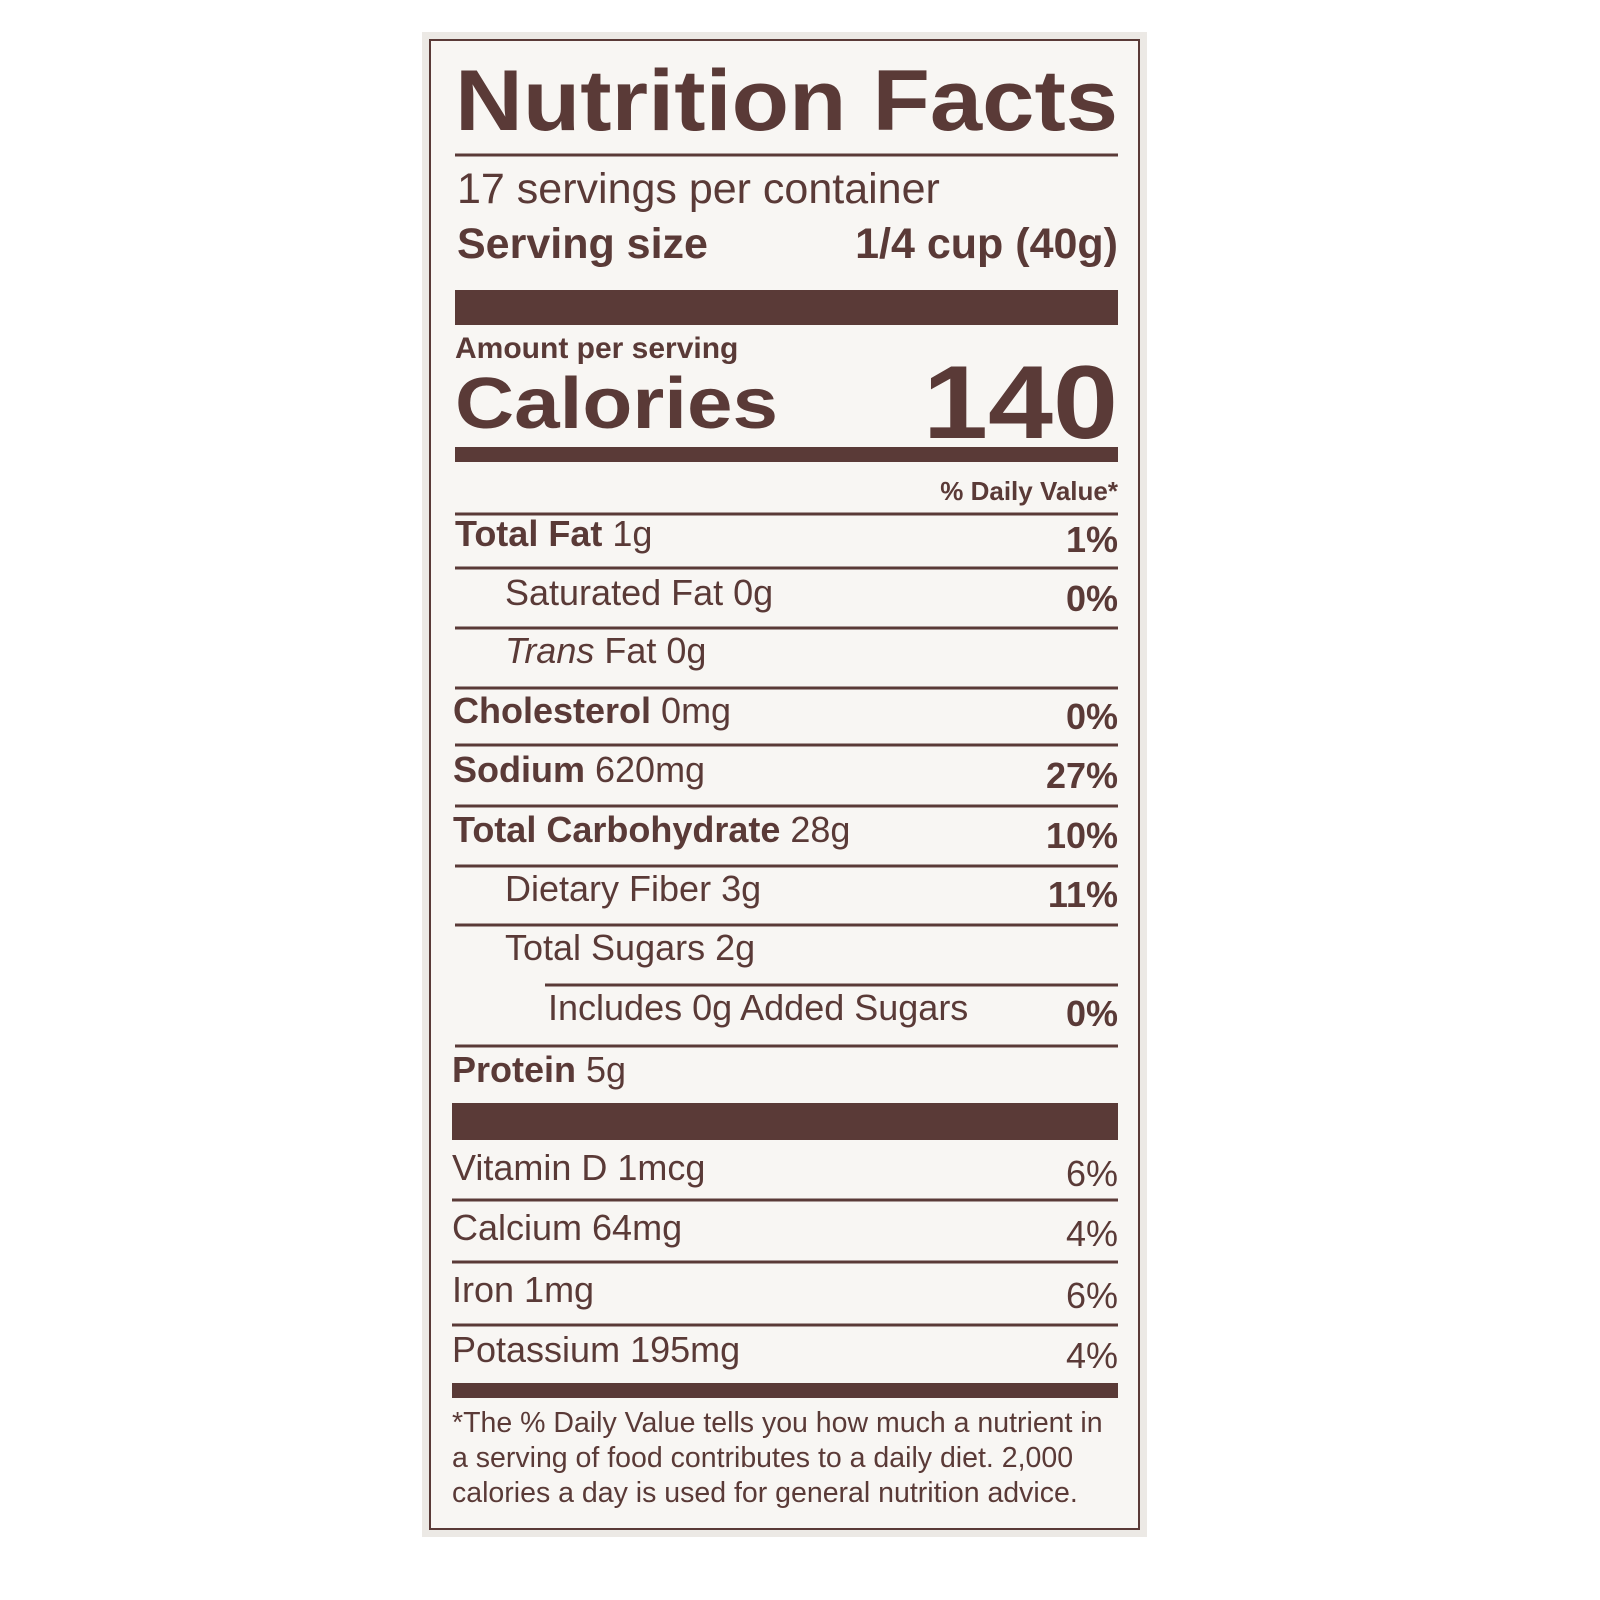  What do you see at coordinates (523, 1289) in the screenshot?
I see `row-text: Iron 1mg` at bounding box center [523, 1289].